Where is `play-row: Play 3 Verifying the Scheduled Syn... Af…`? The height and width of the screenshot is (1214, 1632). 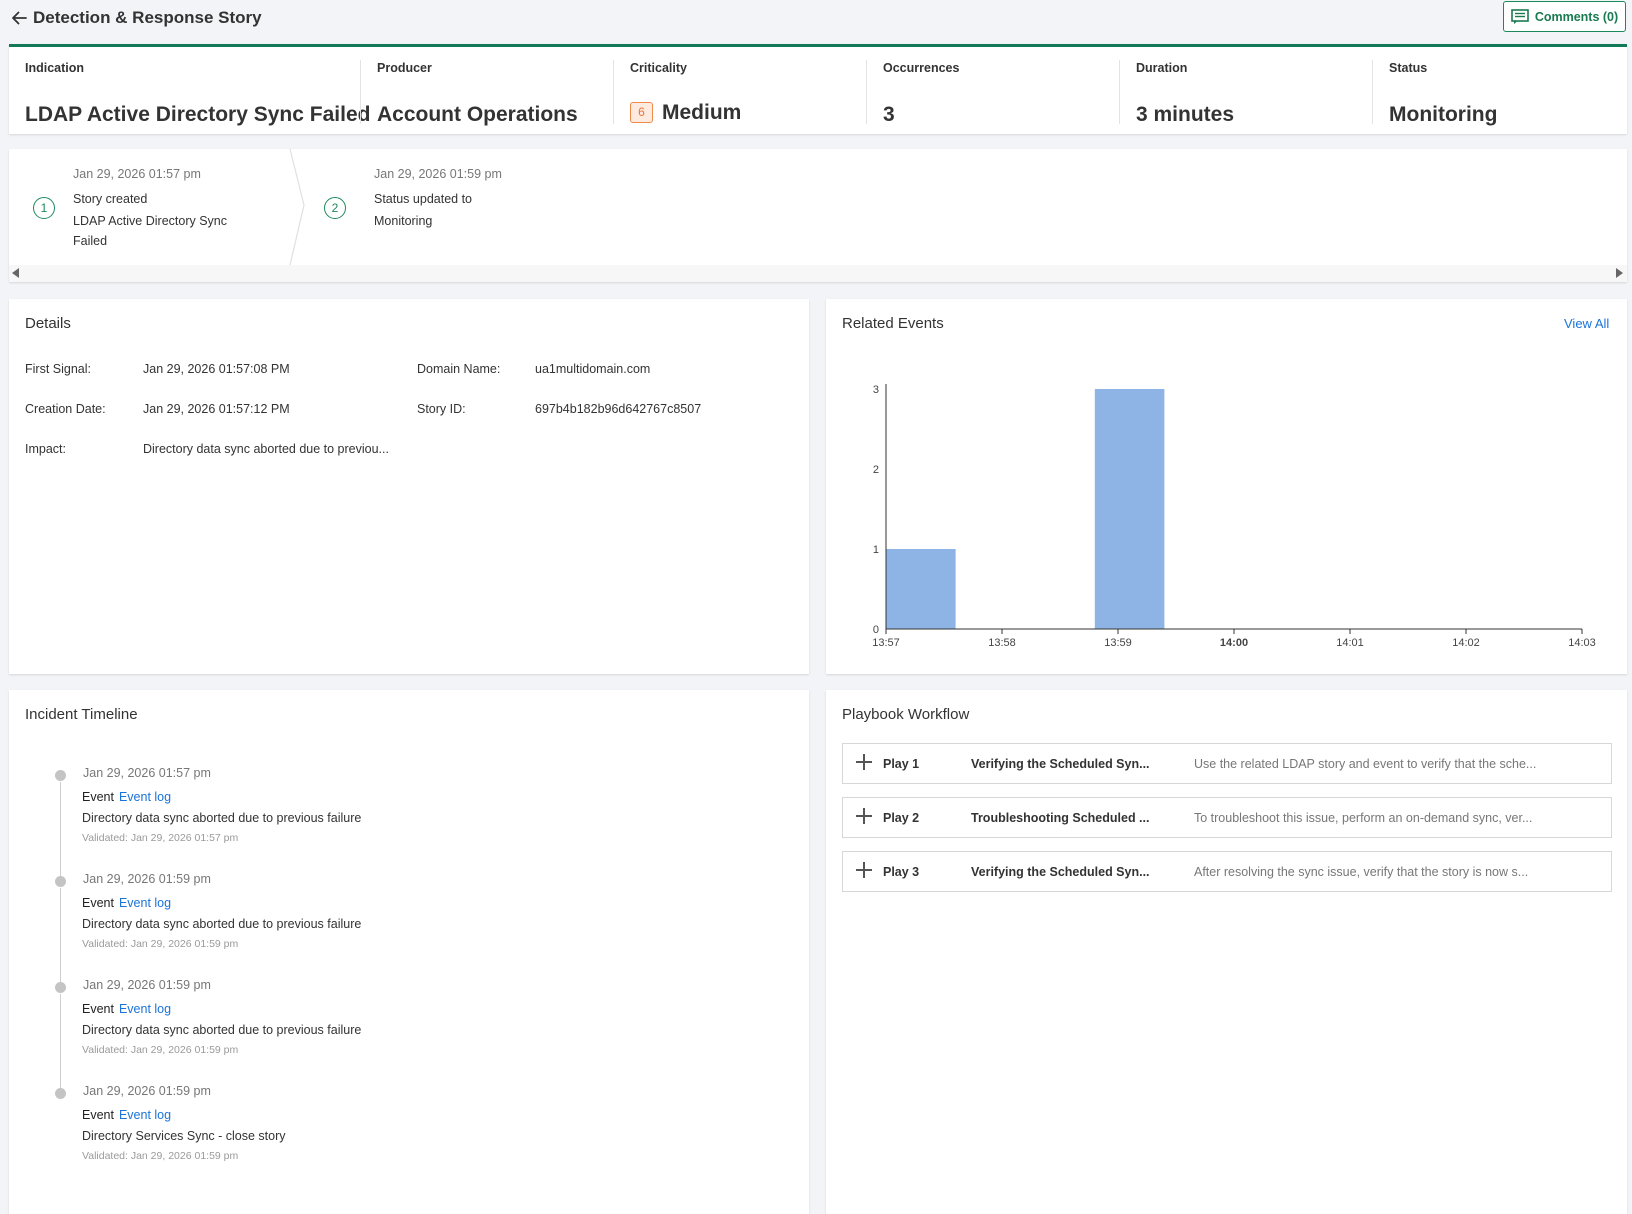
play-row: Play 3 Verifying the Scheduled Syn... Af… is located at coordinates (1227, 871).